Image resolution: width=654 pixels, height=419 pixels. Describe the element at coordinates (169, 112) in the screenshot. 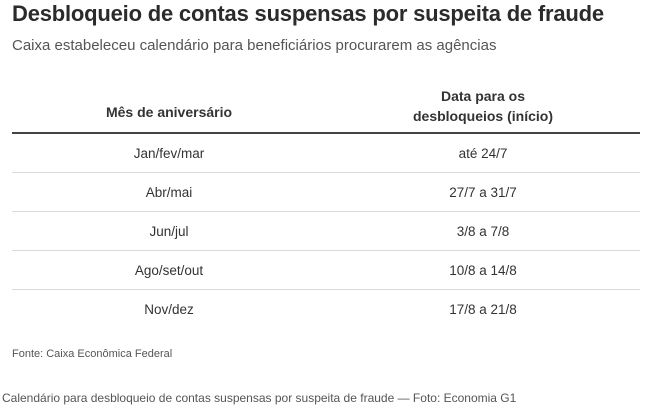

I see `header-month: Mês de aniversário` at that location.